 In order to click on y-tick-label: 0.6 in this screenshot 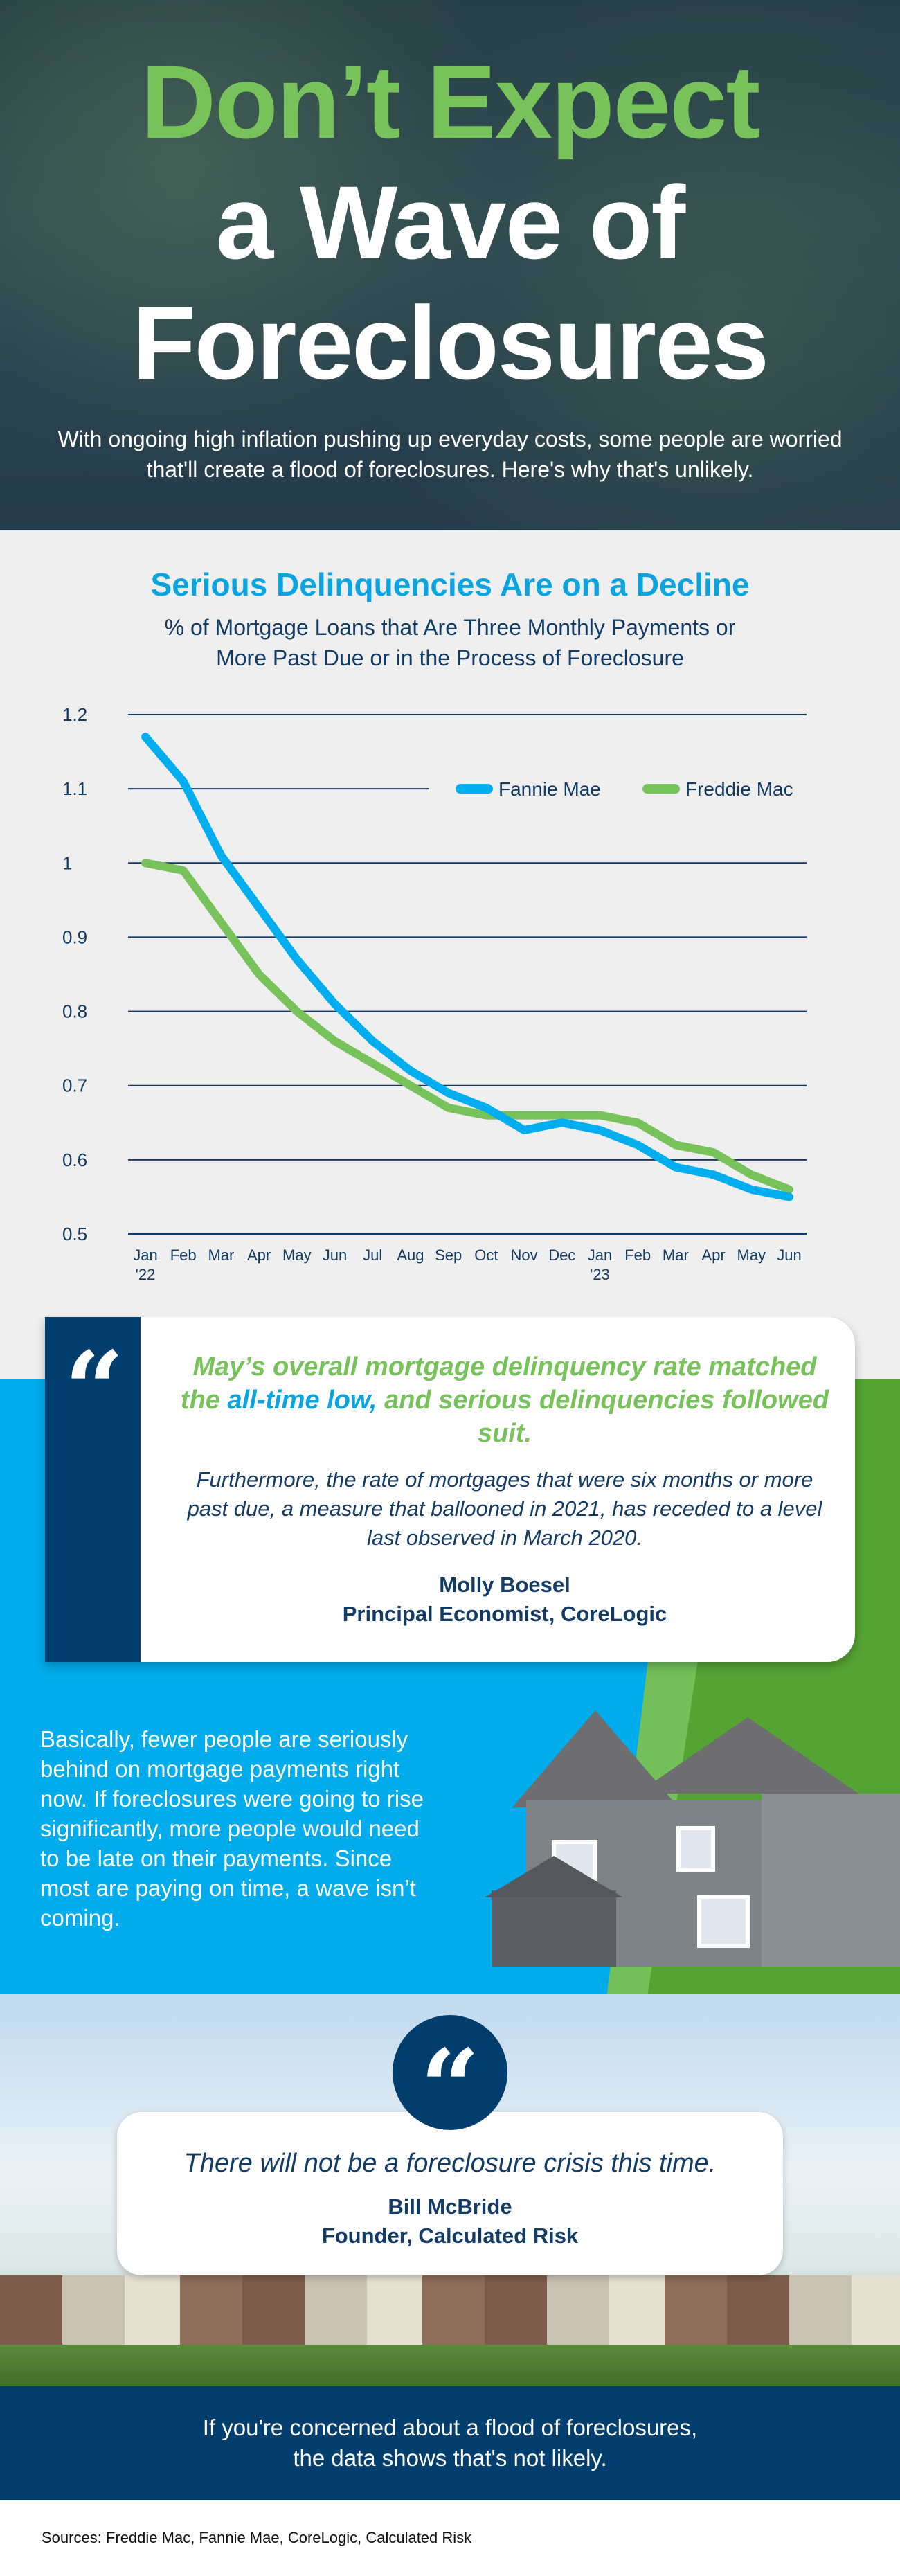, I will do `click(74, 1160)`.